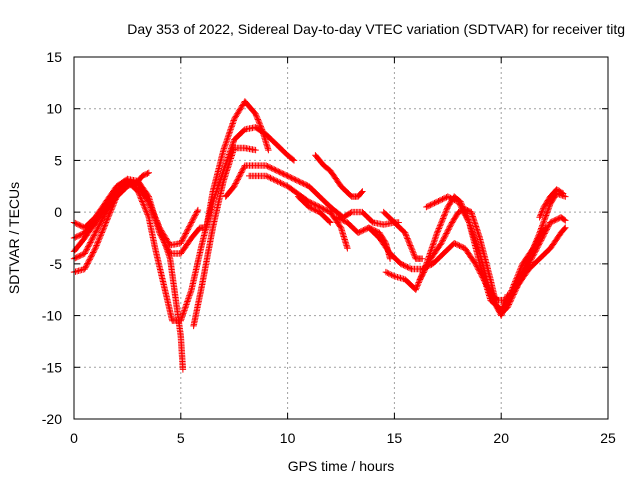  I want to click on y-tick-label: -10, so click(52, 316).